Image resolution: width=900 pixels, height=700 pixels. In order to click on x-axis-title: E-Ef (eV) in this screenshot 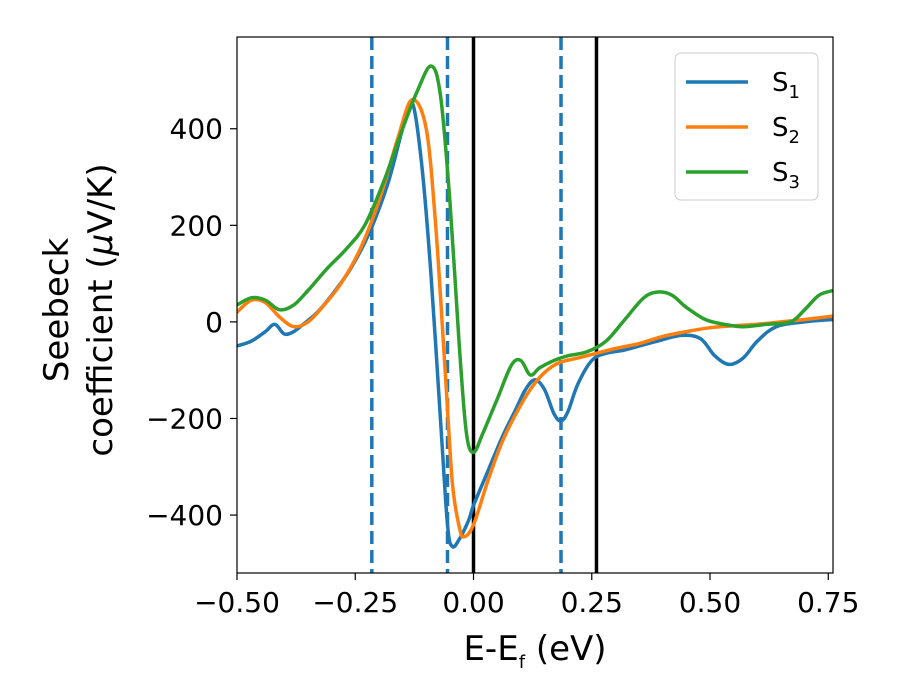, I will do `click(534, 651)`.